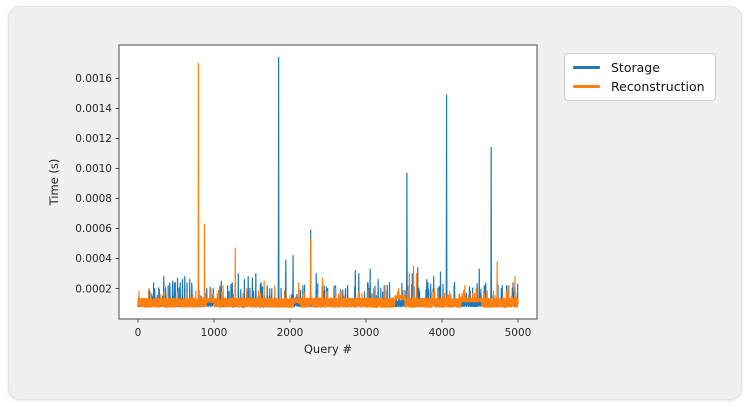 This screenshot has height=407, width=750. What do you see at coordinates (328, 349) in the screenshot?
I see `x-axis-label: Query #` at bounding box center [328, 349].